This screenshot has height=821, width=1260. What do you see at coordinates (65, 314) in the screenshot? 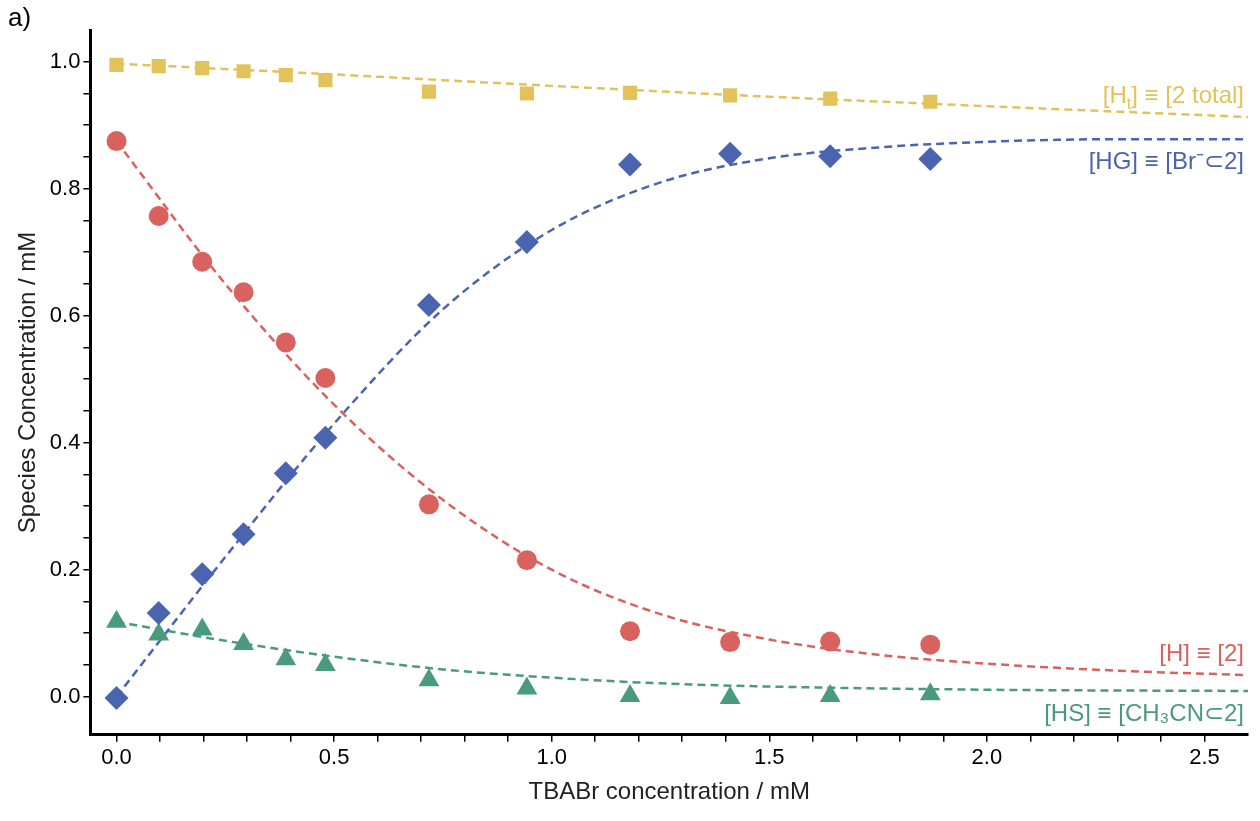
I see `y-tick-label: 0.6` at bounding box center [65, 314].